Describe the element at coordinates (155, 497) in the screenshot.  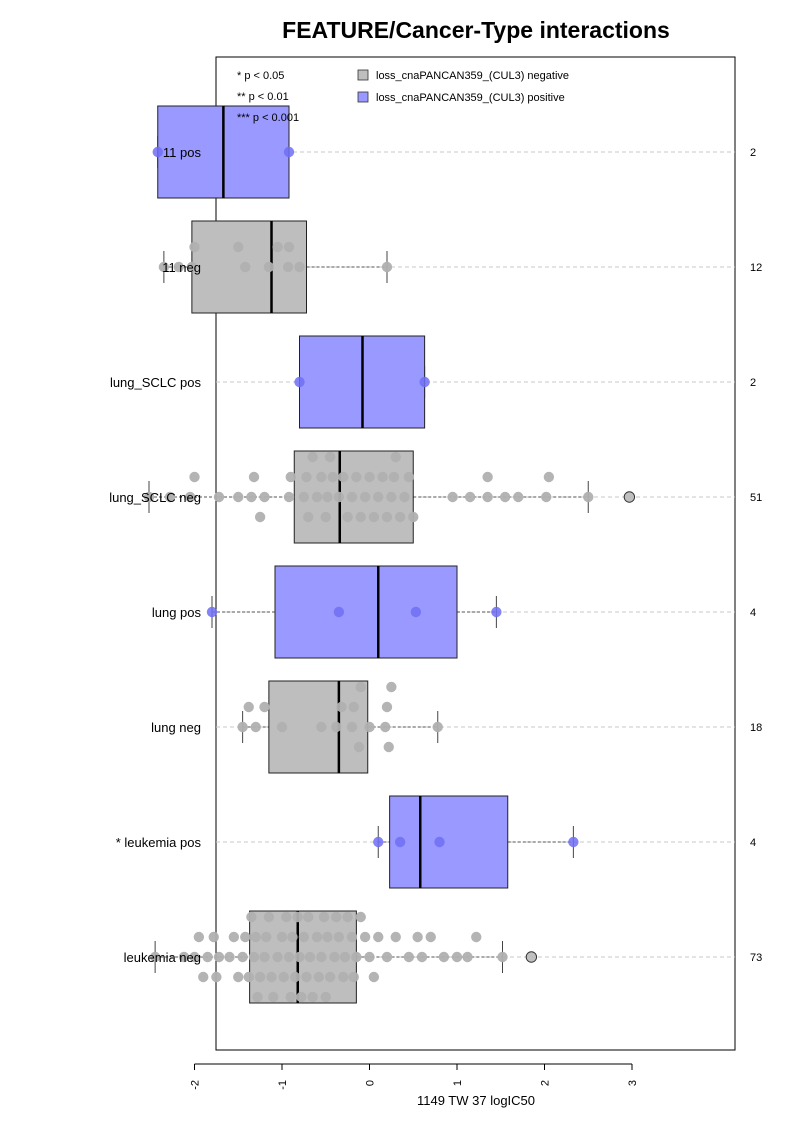
I see `category-label: lung_SCLC neg` at that location.